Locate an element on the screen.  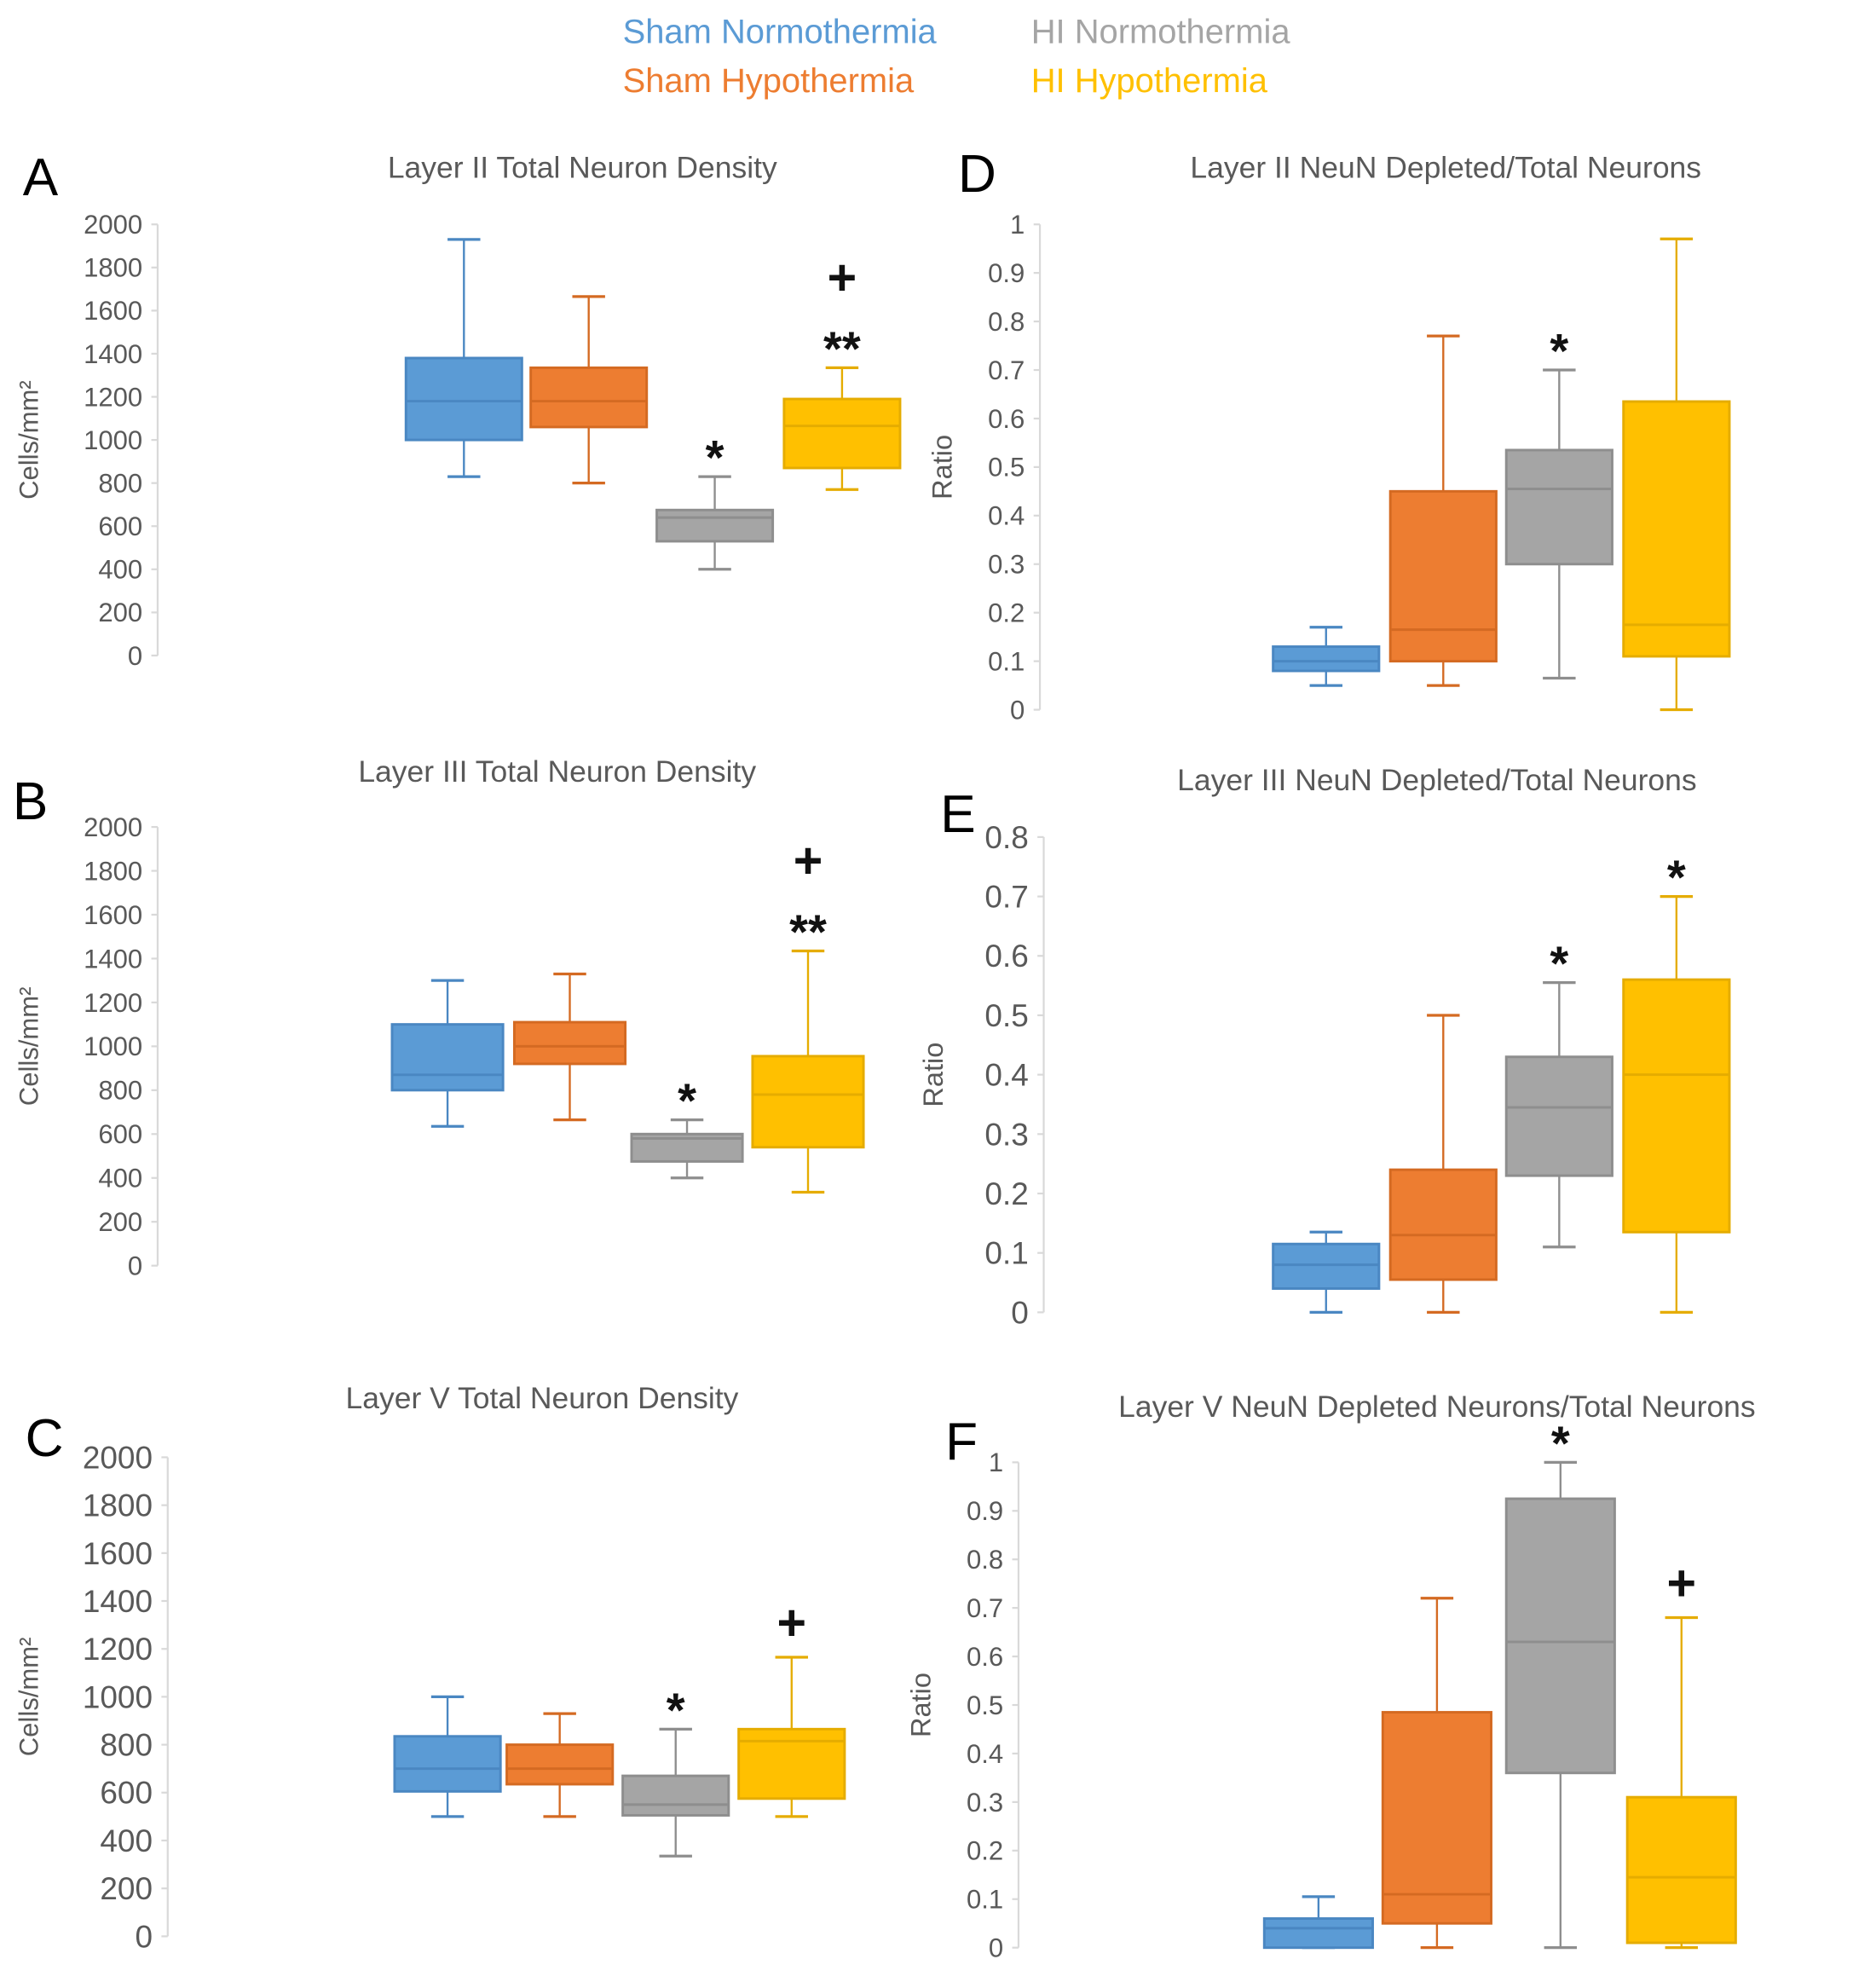
panel-letter: D is located at coordinates (977, 174).